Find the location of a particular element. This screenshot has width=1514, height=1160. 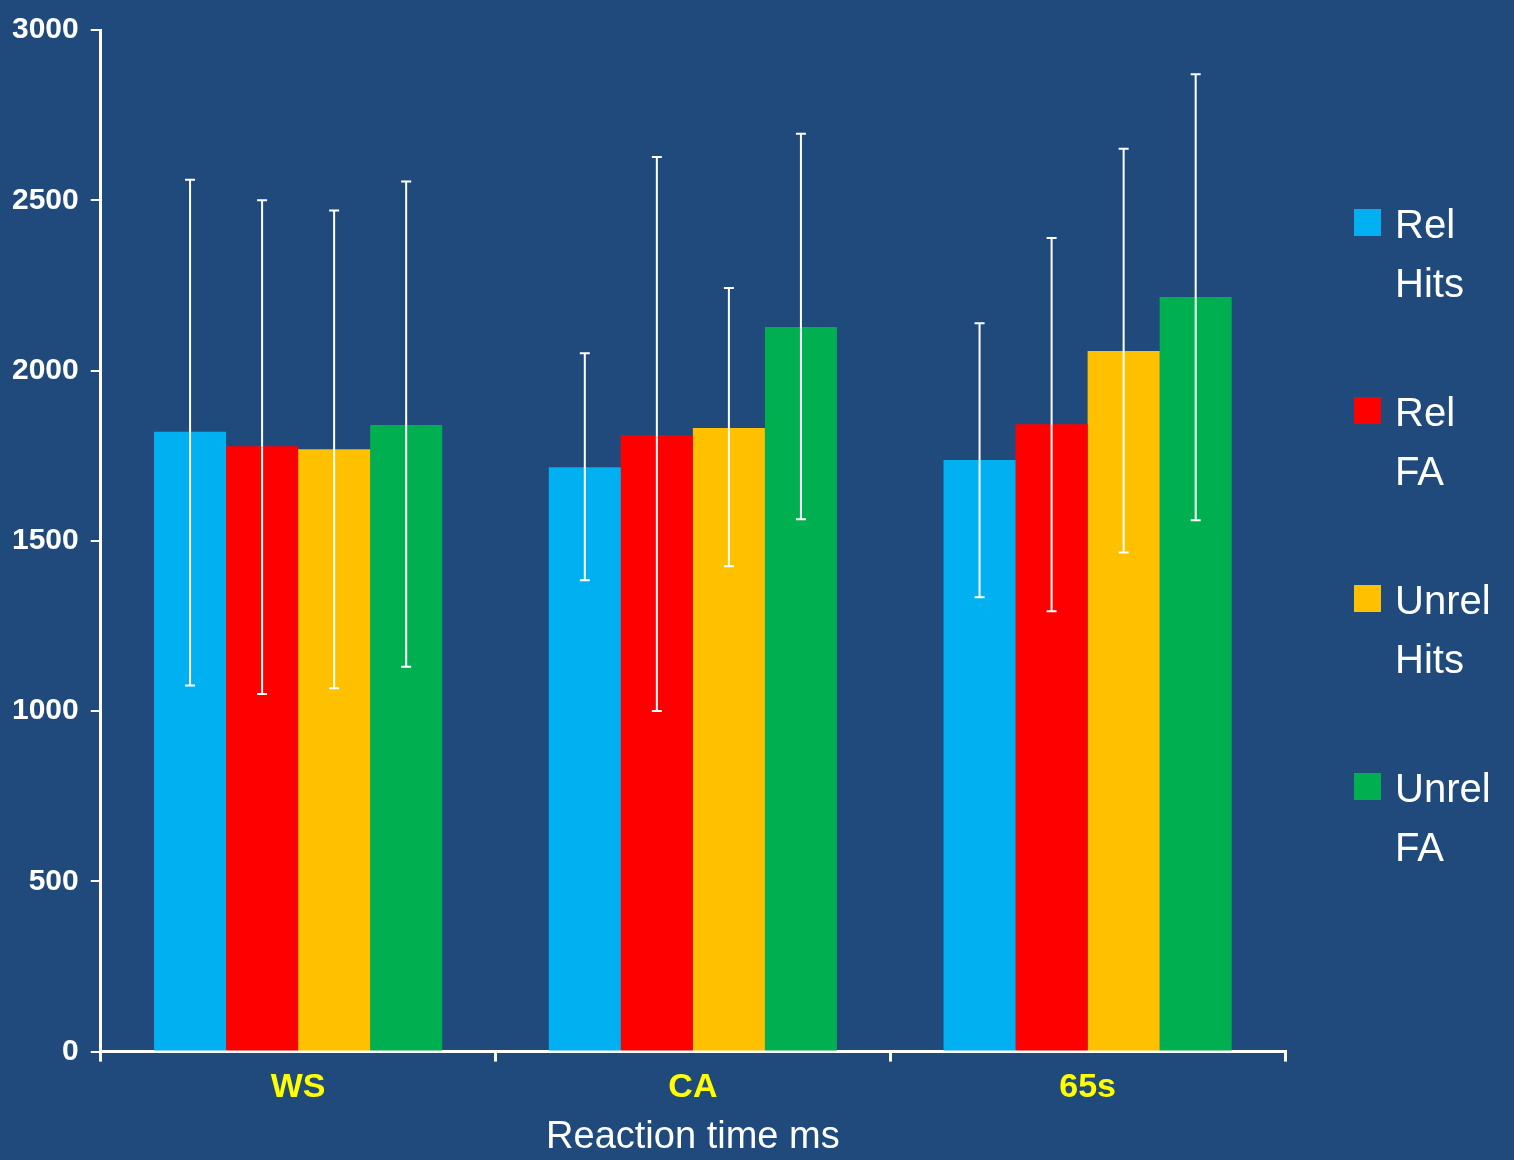

y-tick-label: 0 is located at coordinates (70, 1049).